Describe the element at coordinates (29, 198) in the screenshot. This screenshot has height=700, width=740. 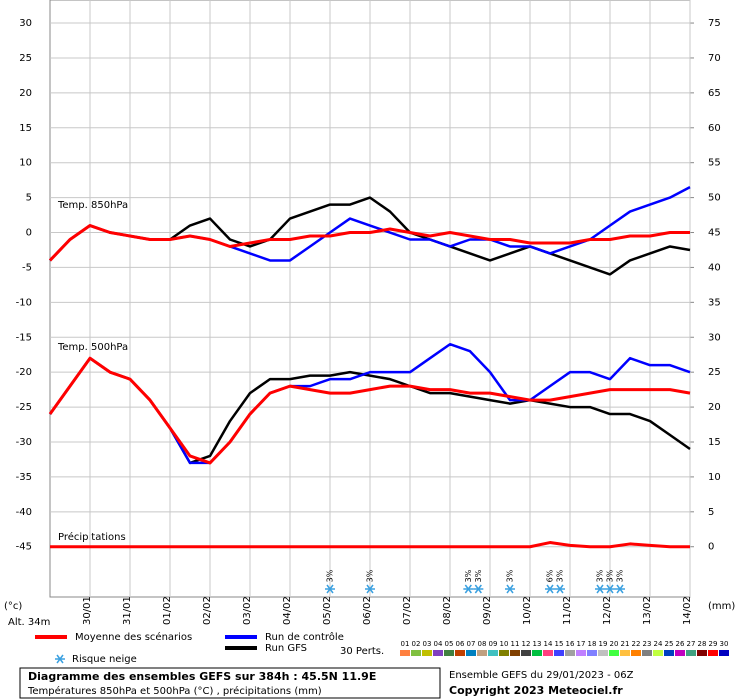
I see `y-tick-label: 5` at that location.